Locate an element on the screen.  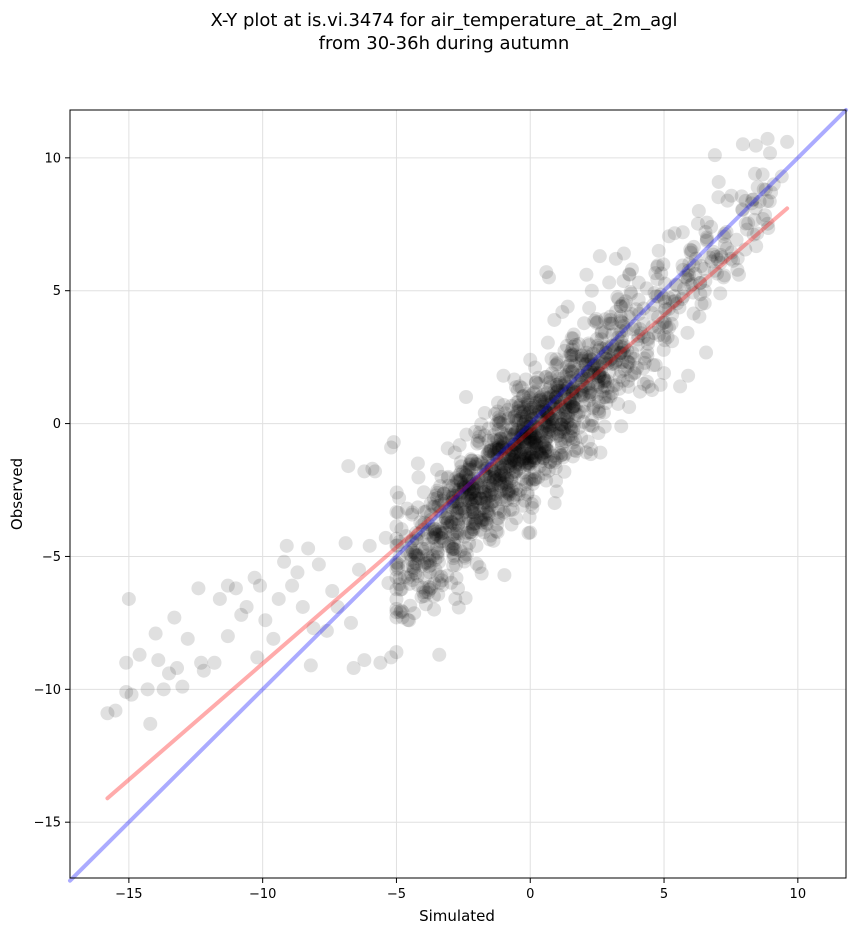
y-axis-label: Observed is located at coordinates (17, 494).